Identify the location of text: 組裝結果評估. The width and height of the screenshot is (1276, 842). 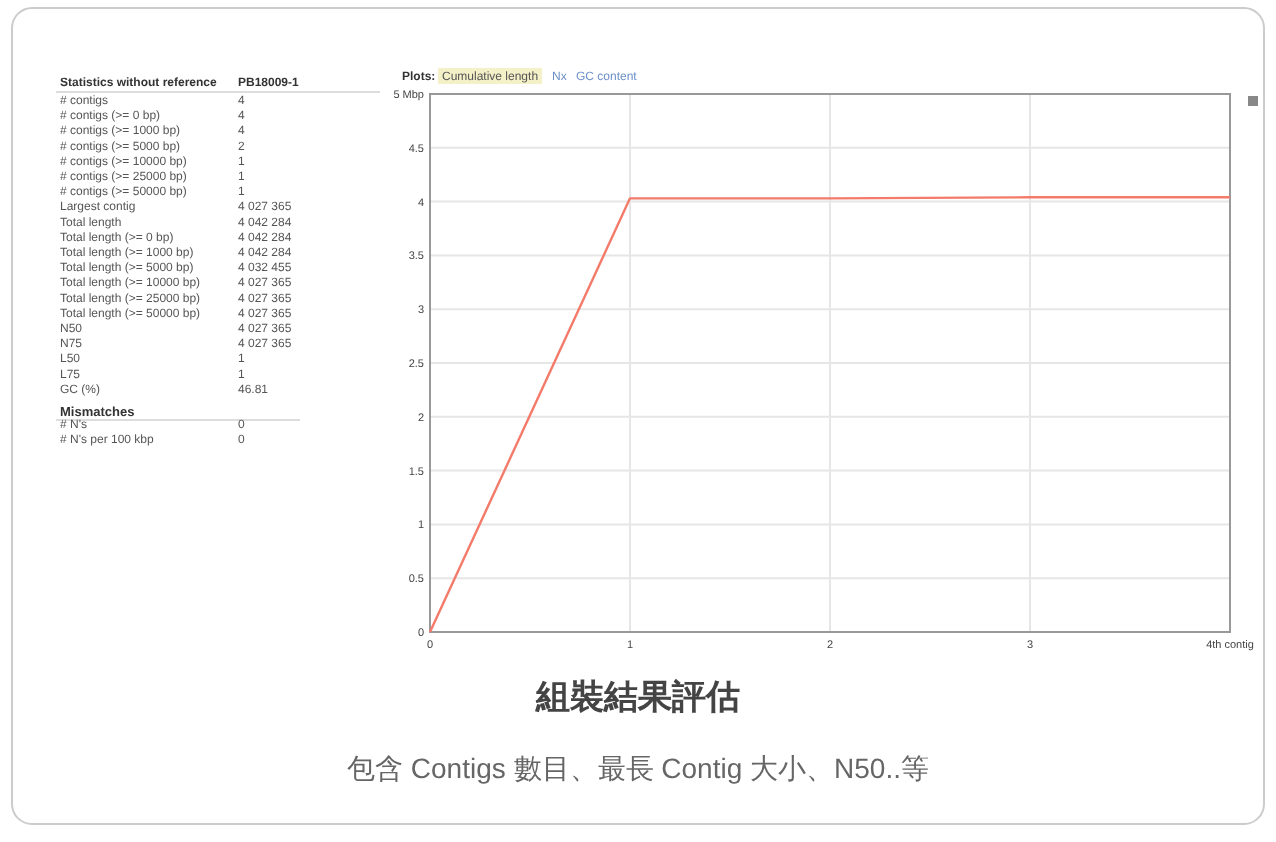
(637, 697).